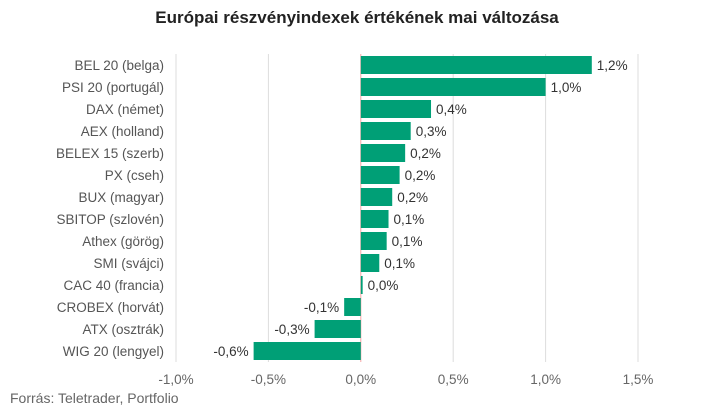 The height and width of the screenshot is (416, 714). I want to click on x-tick-label: 1,0%, so click(545, 379).